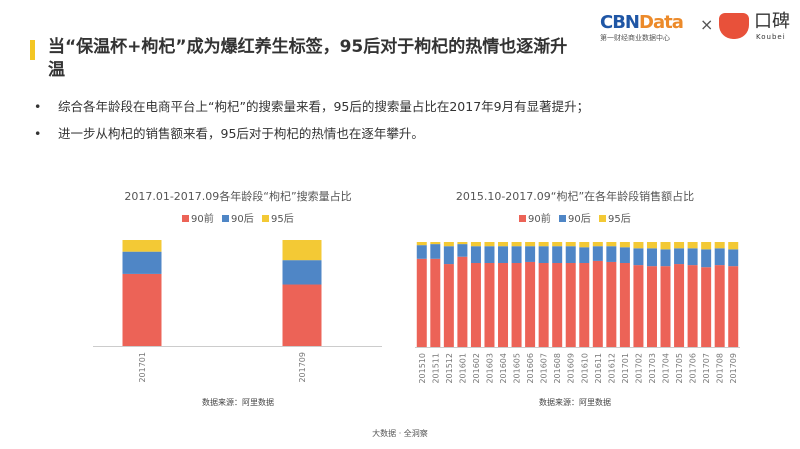 The height and width of the screenshot is (449, 800). I want to click on x-tick-label: 201603, so click(489, 368).